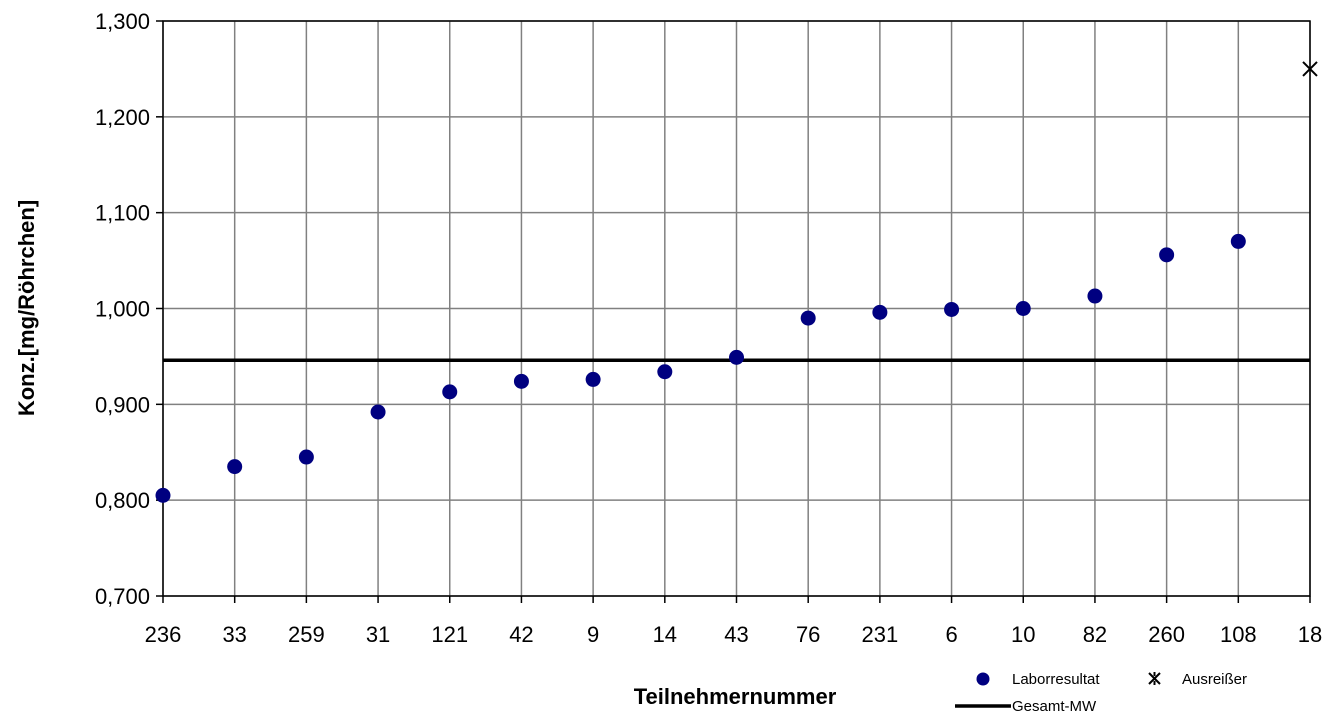 The width and height of the screenshot is (1342, 717). What do you see at coordinates (122, 596) in the screenshot?
I see `y-tick-label: 0,700` at bounding box center [122, 596].